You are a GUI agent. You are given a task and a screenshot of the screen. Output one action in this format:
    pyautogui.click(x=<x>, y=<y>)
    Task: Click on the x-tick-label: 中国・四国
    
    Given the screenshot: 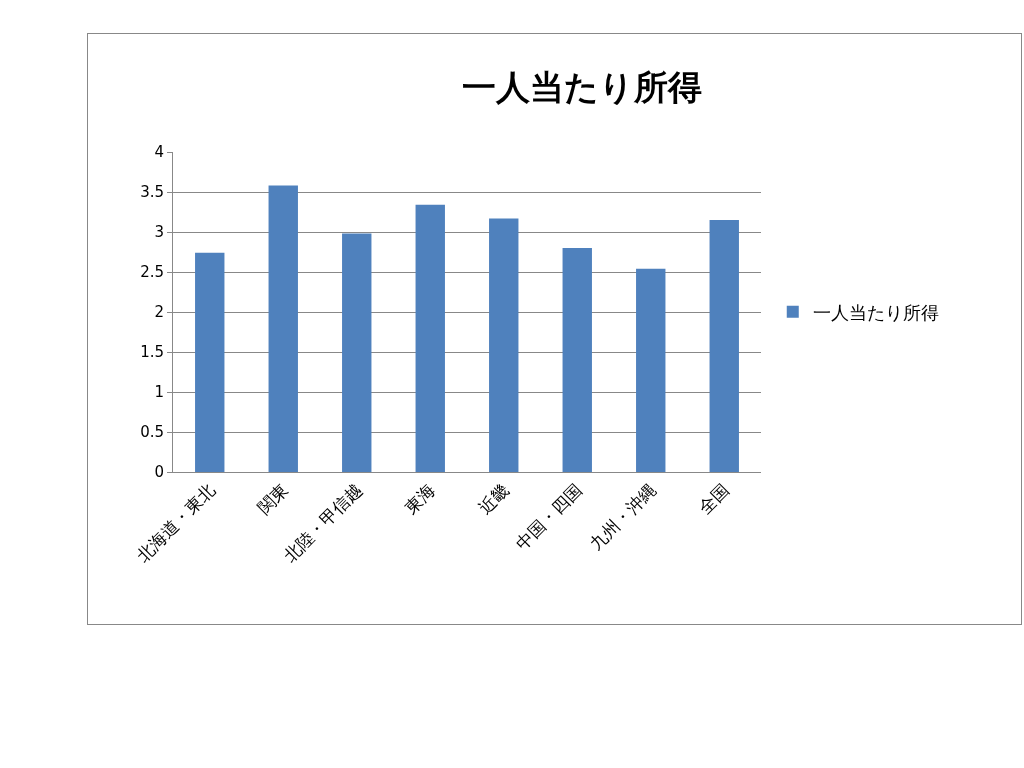 What is the action you would take?
    pyautogui.click(x=549, y=516)
    